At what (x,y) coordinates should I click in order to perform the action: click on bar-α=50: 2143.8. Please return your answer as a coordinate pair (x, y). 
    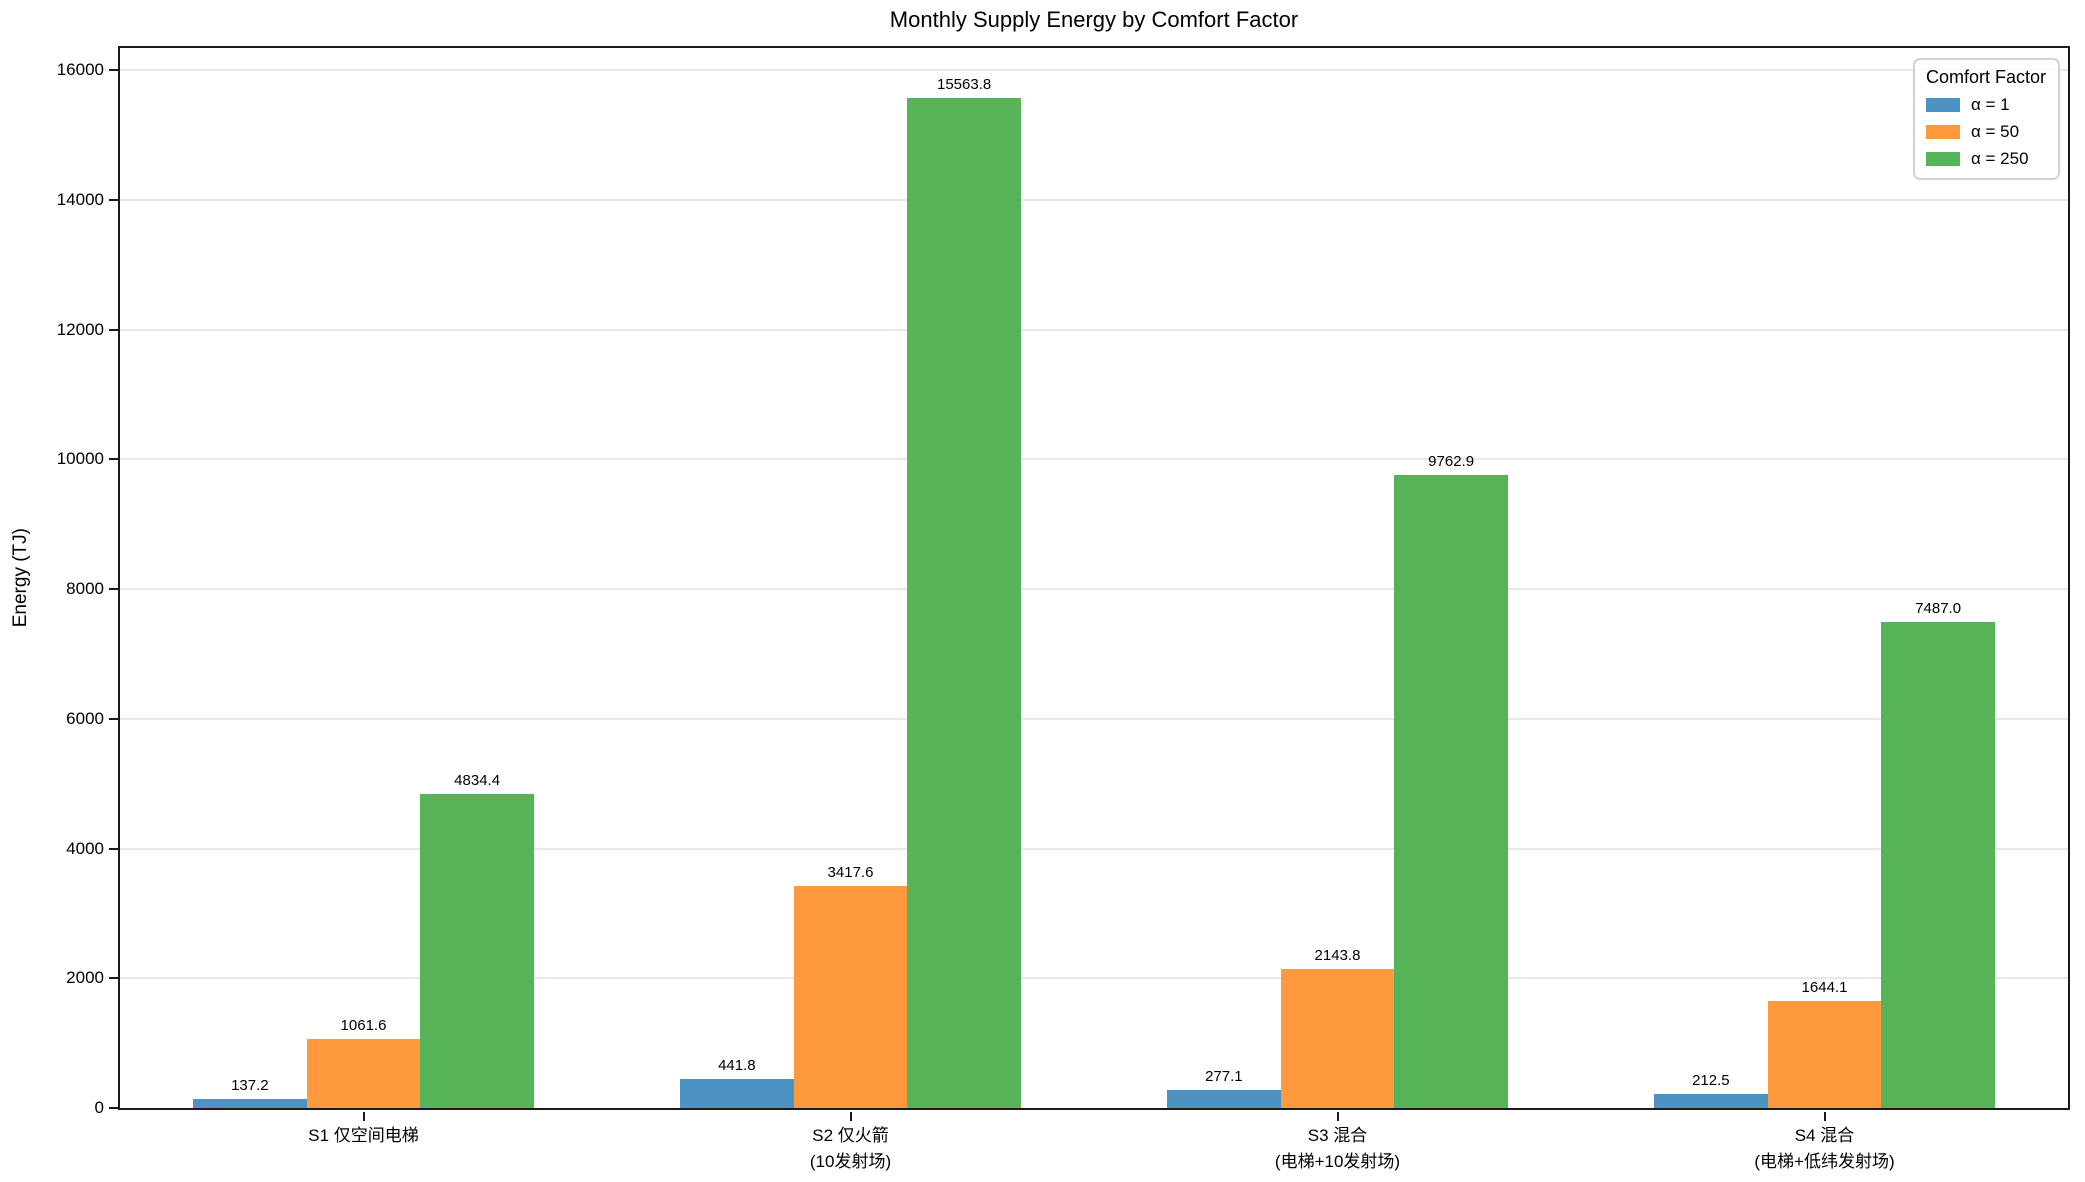
    Looking at the image, I should click on (1337, 1027).